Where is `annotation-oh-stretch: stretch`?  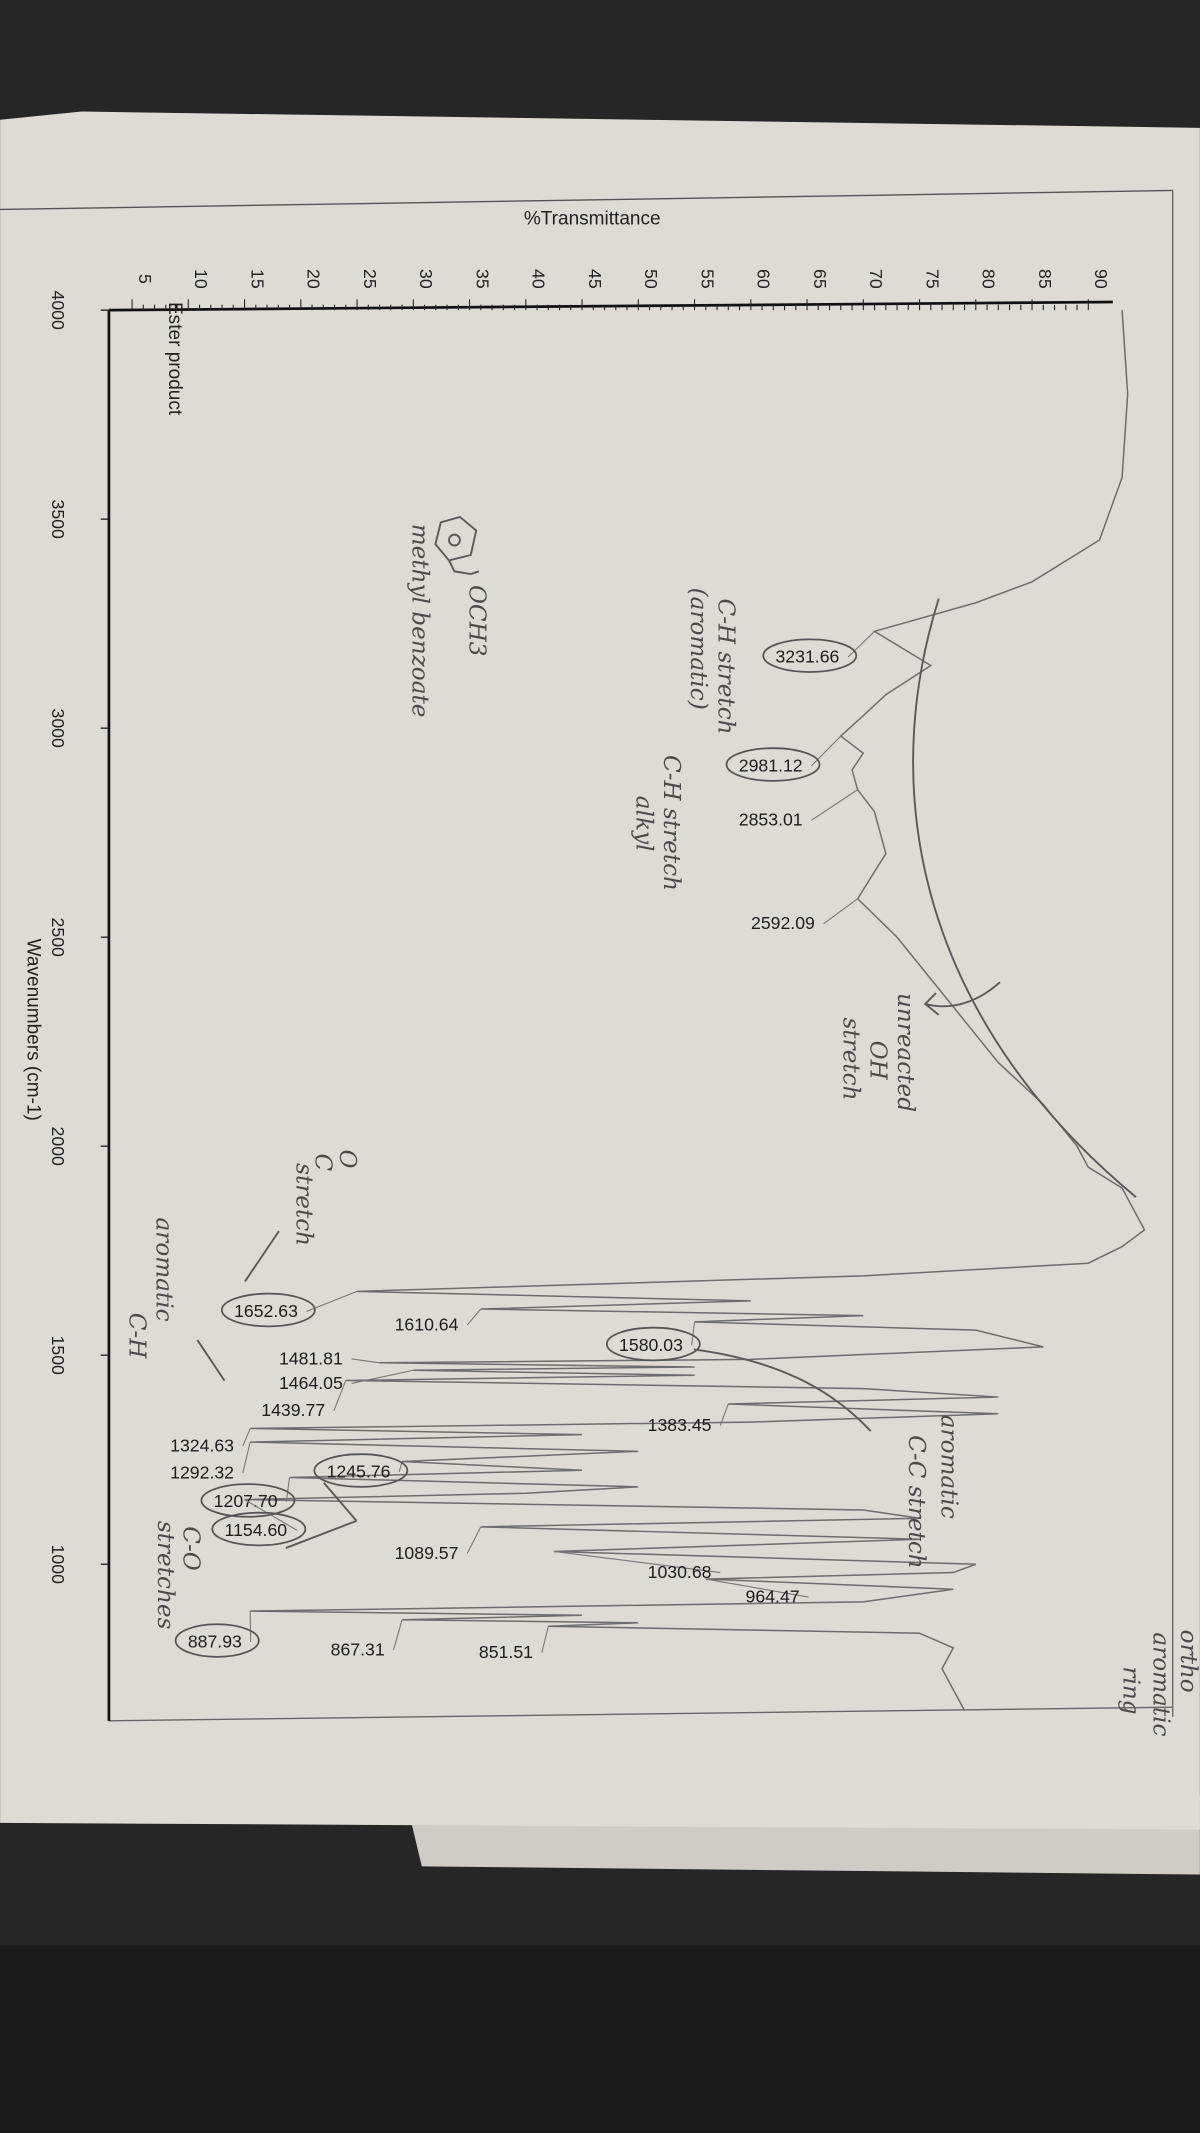 annotation-oh-stretch: stretch is located at coordinates (850, 1059).